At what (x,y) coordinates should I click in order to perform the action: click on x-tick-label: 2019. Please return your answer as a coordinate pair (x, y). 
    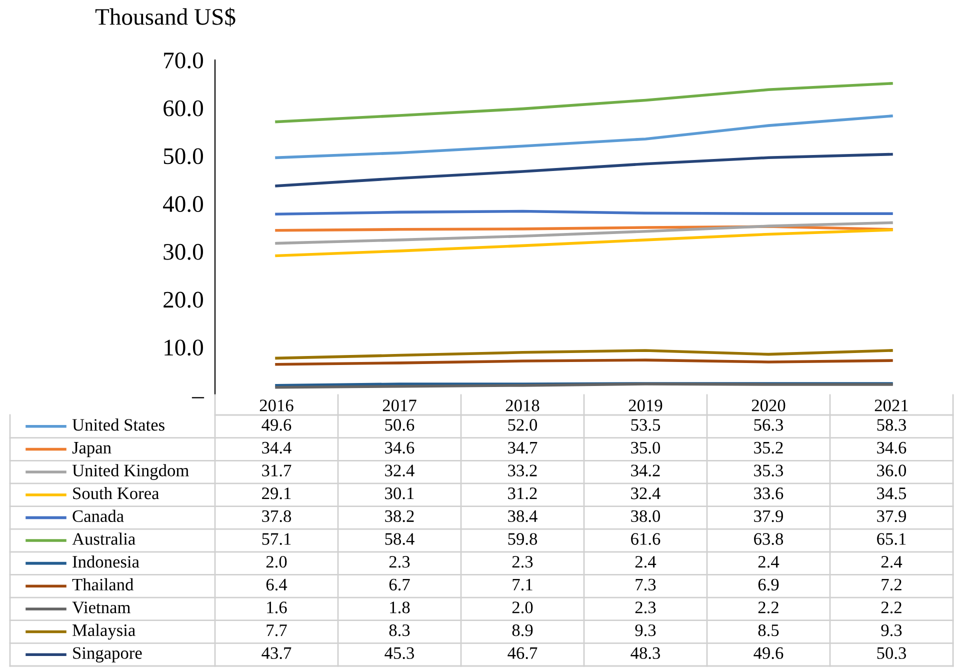
    Looking at the image, I should click on (645, 406).